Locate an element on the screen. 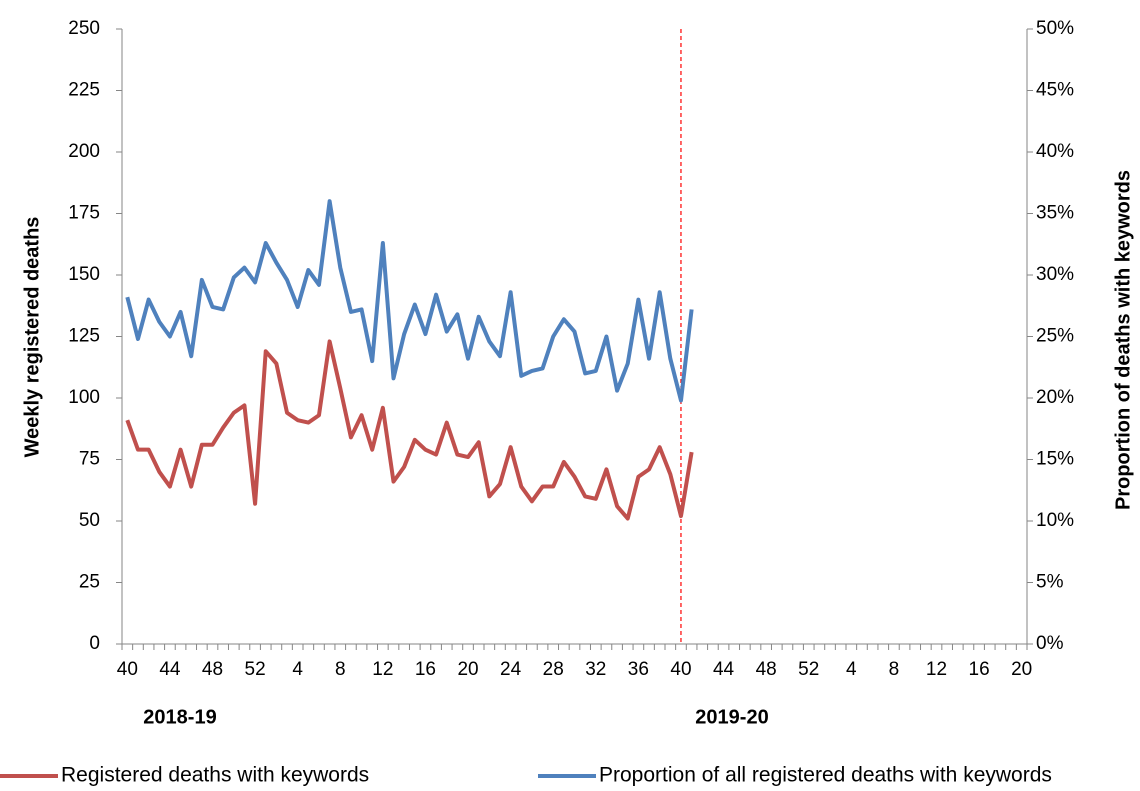 The height and width of the screenshot is (791, 1140). y-tick-label: 150 is located at coordinates (84, 274).